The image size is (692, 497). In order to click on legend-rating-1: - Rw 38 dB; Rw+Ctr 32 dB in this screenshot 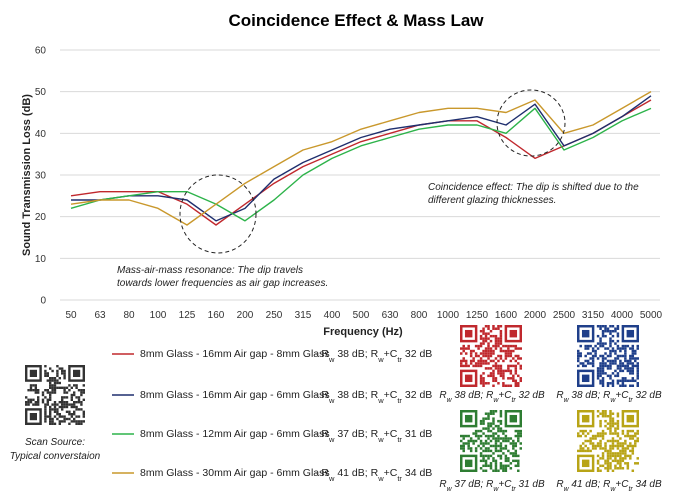, I will do `click(373, 397)`.